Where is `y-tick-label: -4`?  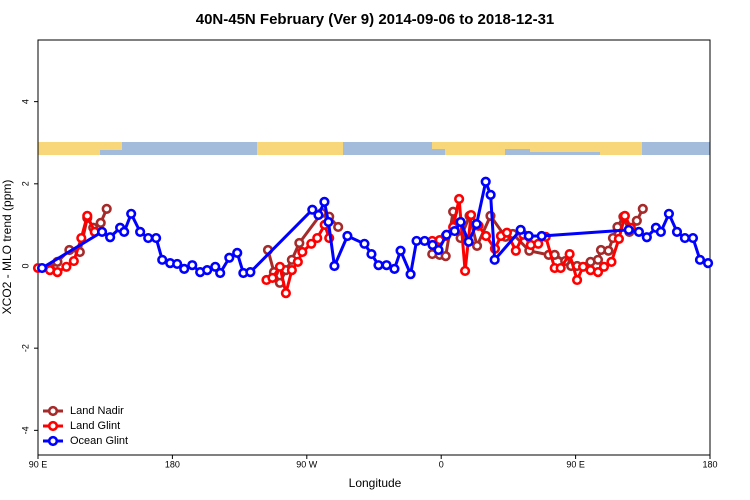
y-tick-label: -4 is located at coordinates (25, 430).